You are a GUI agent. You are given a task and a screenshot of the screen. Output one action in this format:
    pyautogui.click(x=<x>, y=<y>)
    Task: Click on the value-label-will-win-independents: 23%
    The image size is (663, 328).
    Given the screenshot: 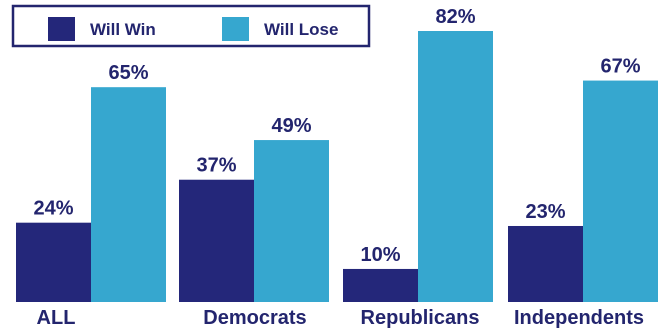 What is the action you would take?
    pyautogui.click(x=545, y=212)
    